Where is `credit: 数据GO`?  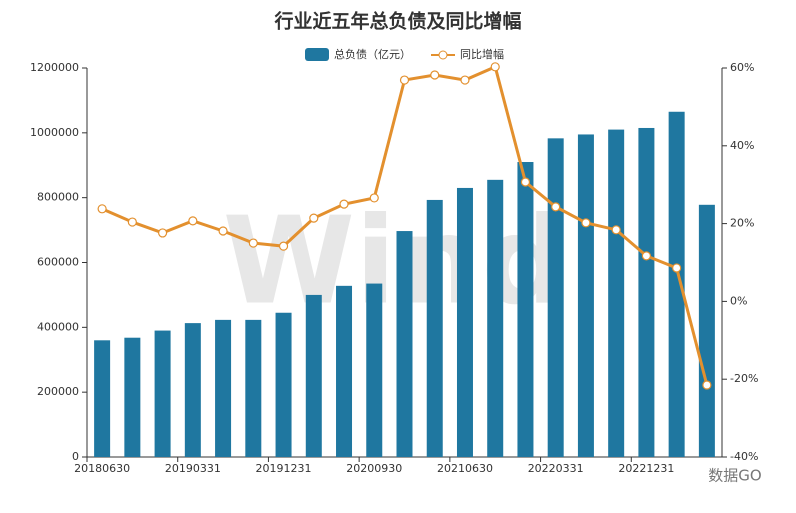 credit: 数据GO is located at coordinates (734, 476).